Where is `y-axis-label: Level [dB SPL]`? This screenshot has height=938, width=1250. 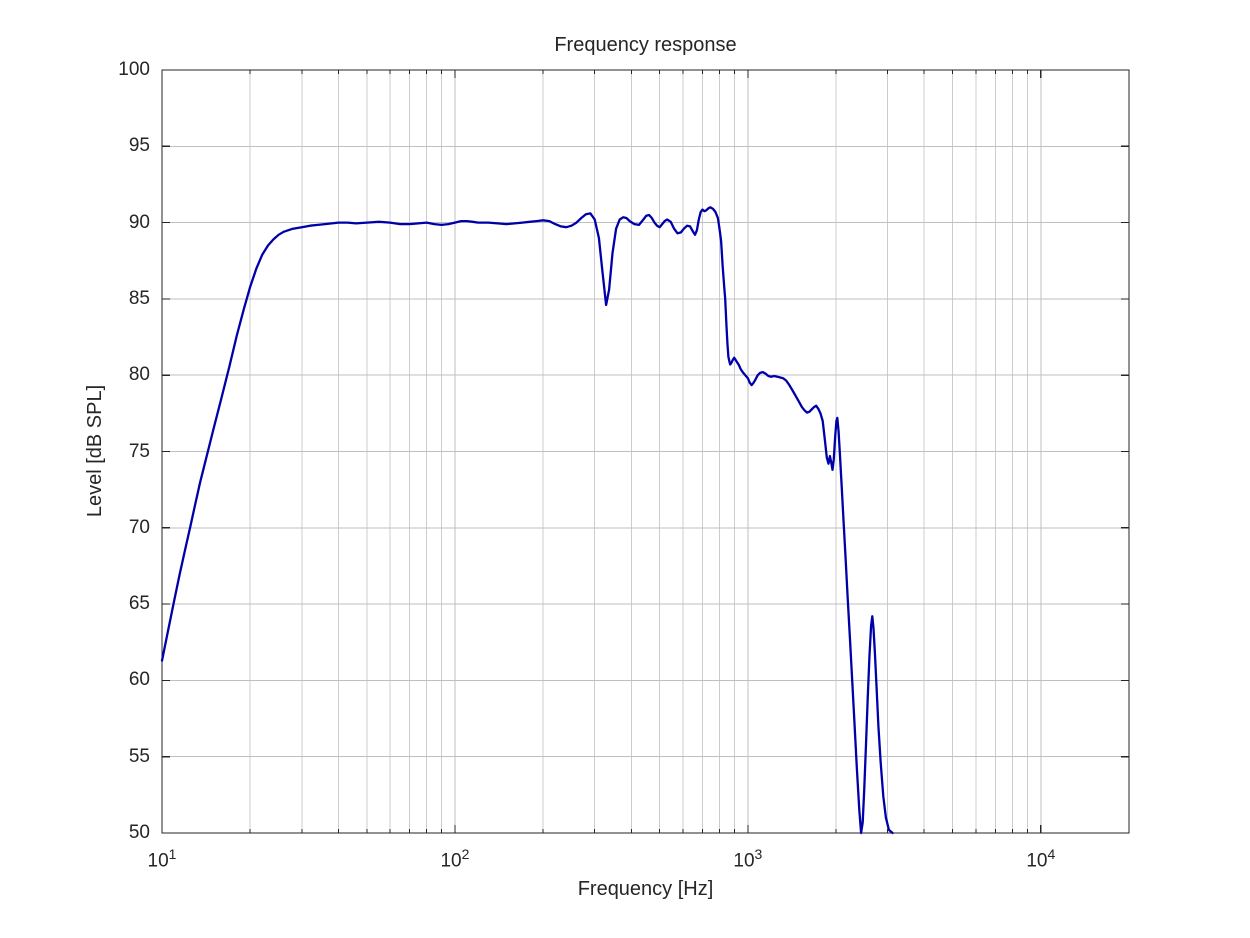 y-axis-label: Level [dB SPL] is located at coordinates (95, 451).